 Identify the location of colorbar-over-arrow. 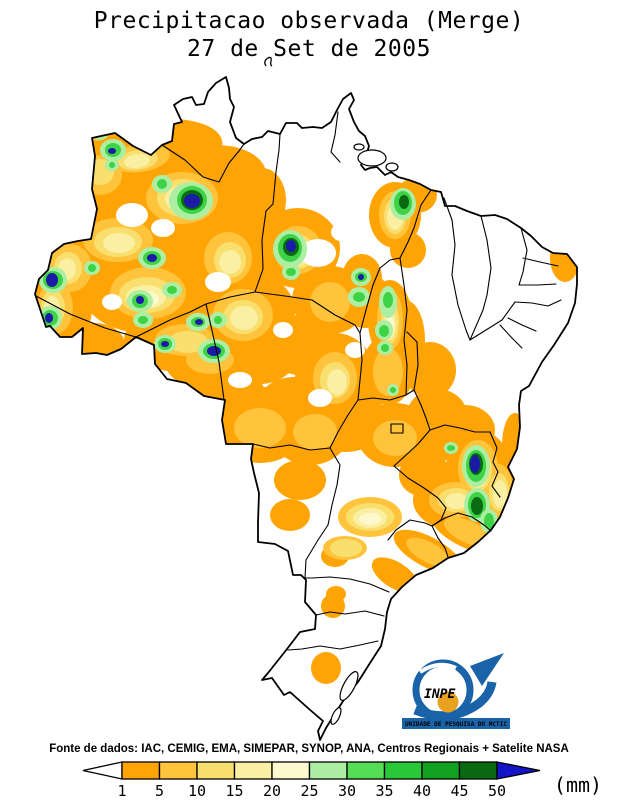
(518, 770).